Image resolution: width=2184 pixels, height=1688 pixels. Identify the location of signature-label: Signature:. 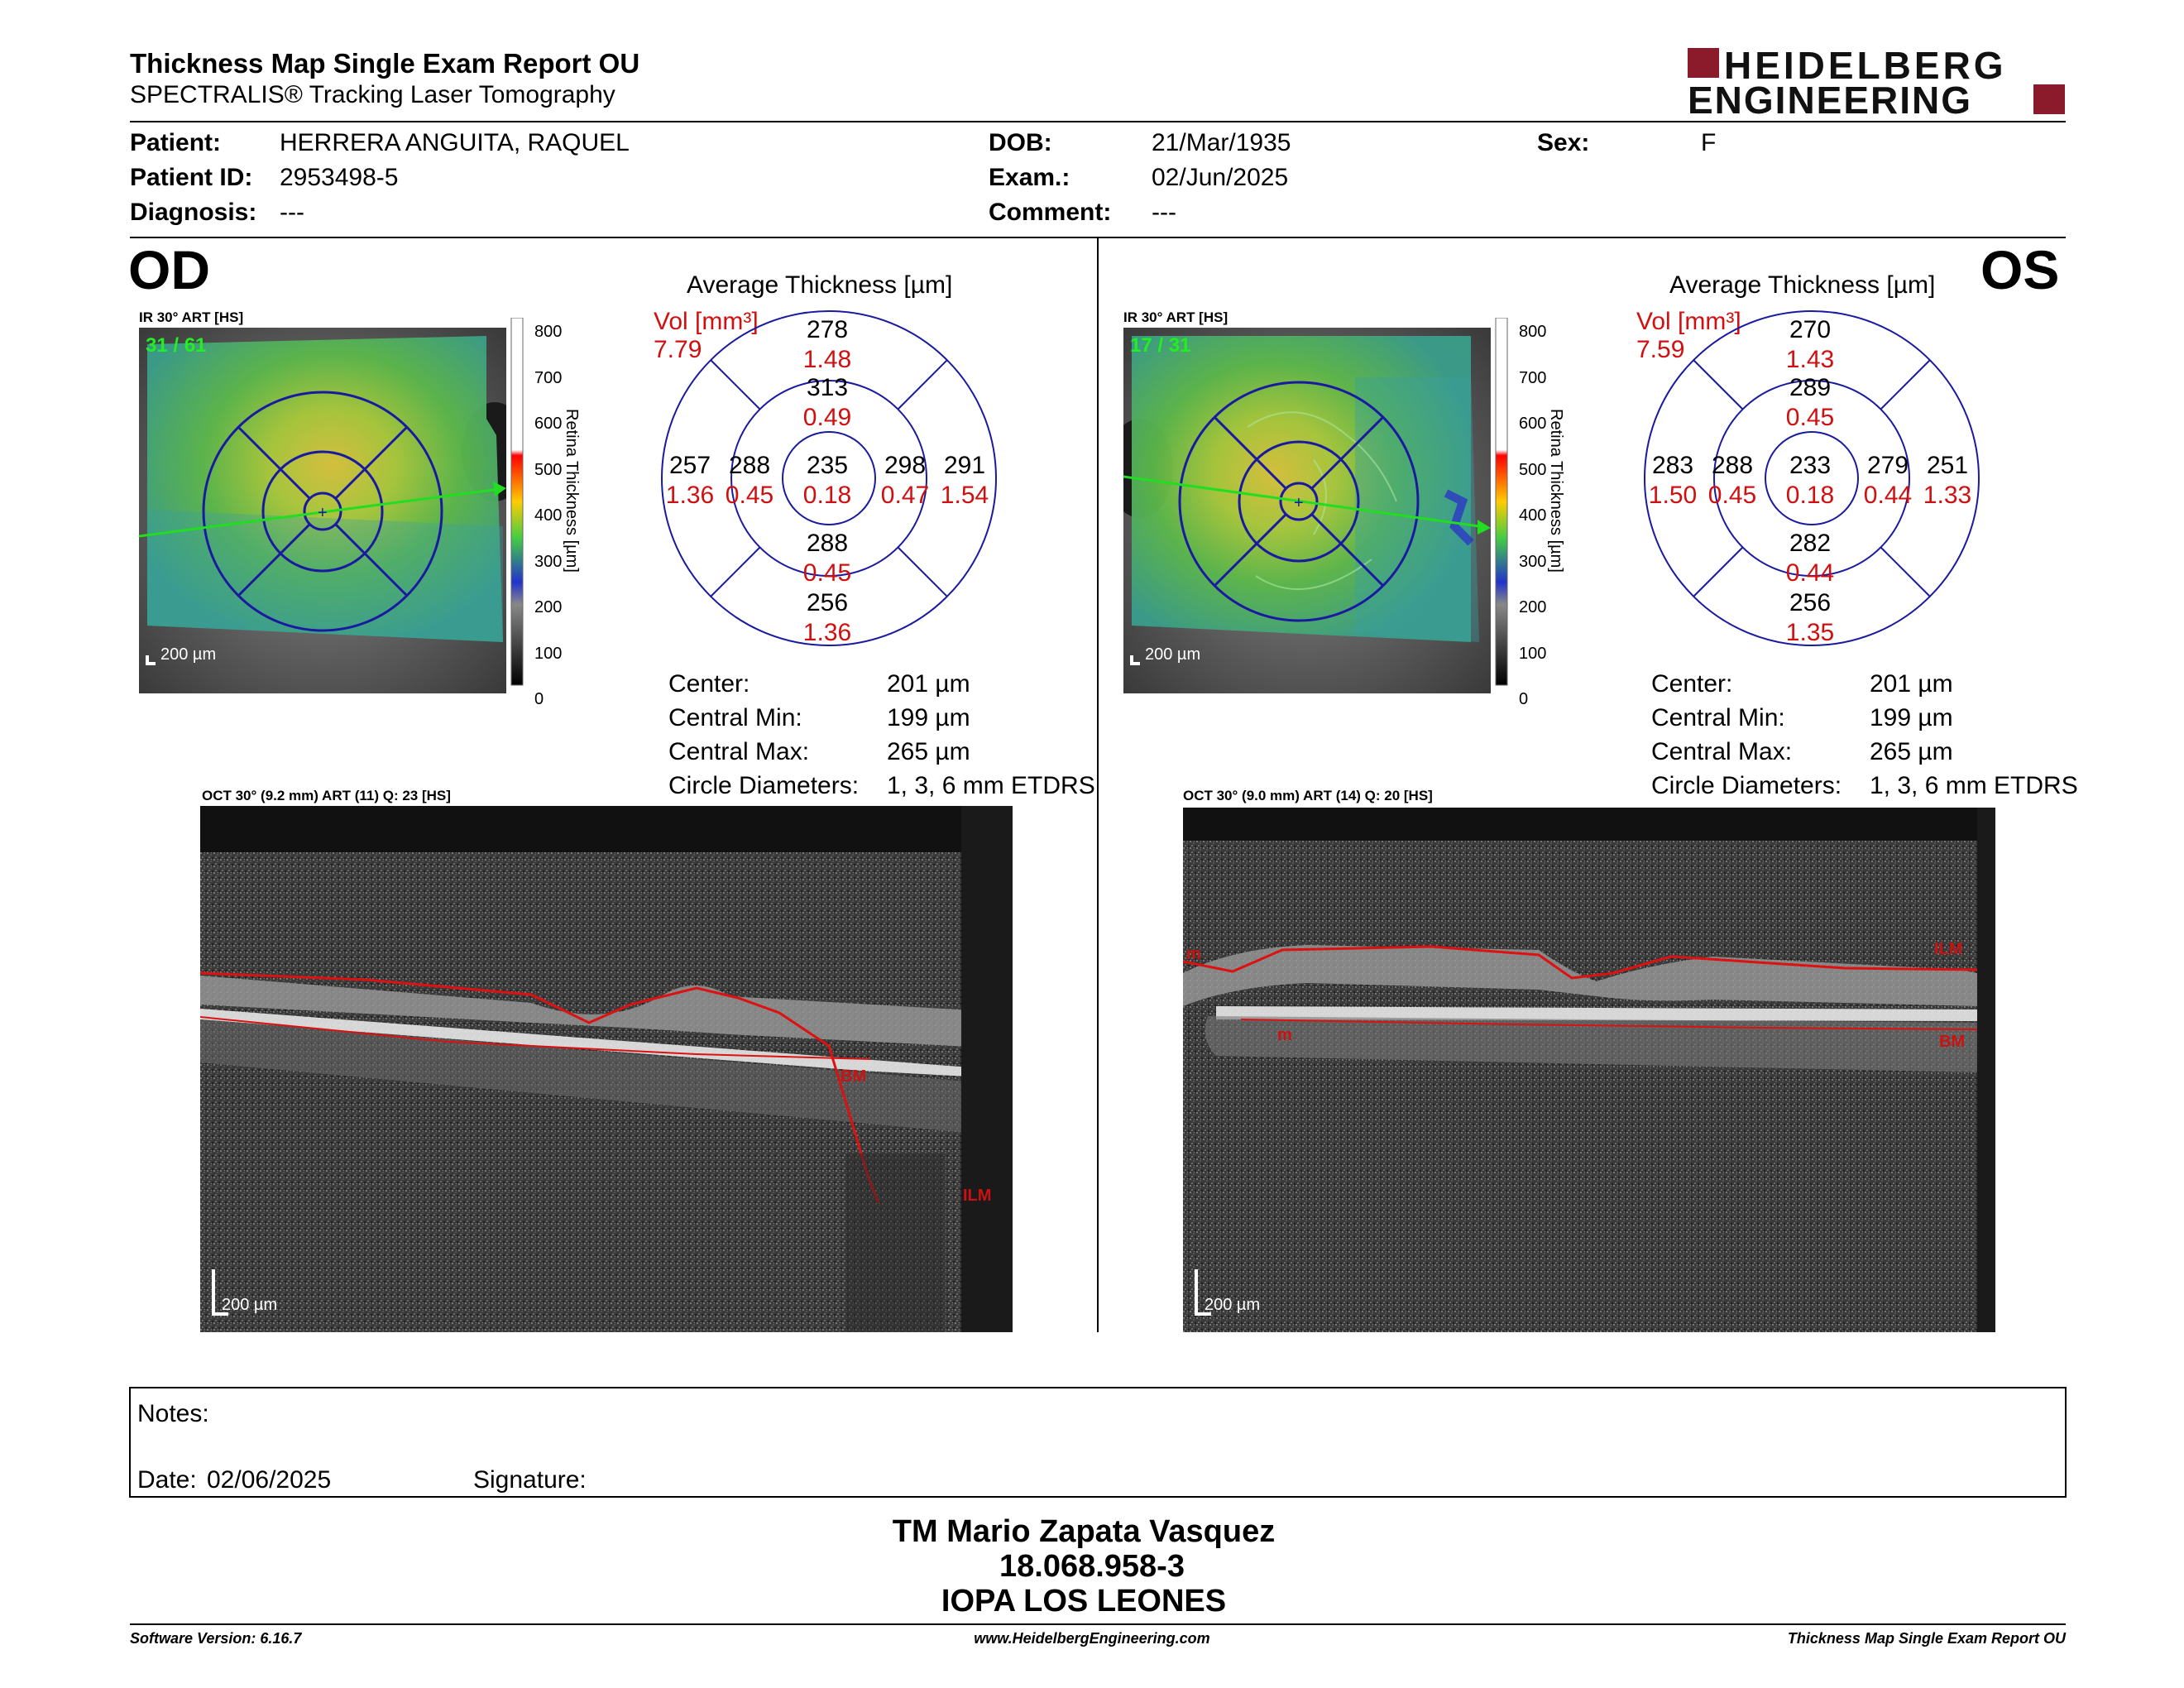
(530, 1480).